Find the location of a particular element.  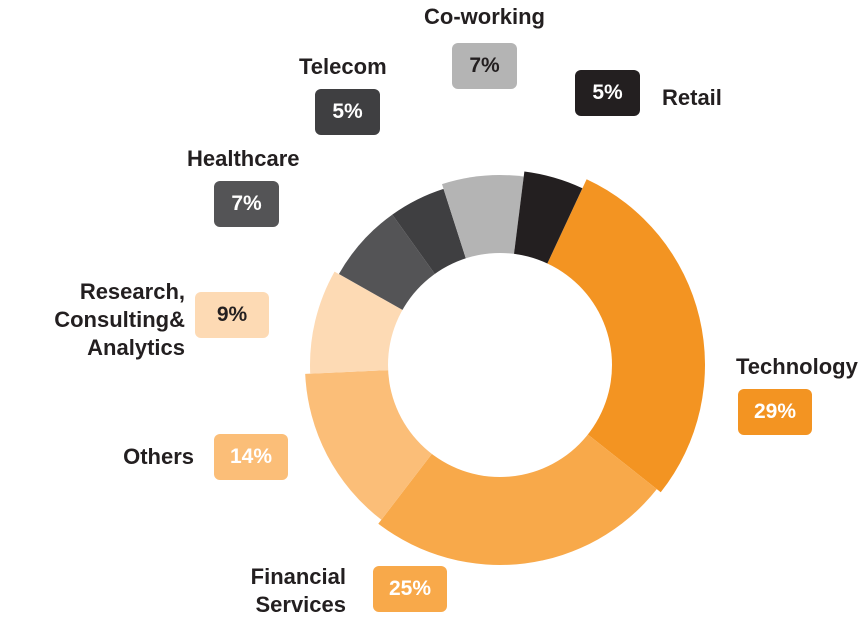

label-research-line3: Analytics is located at coordinates (136, 347).